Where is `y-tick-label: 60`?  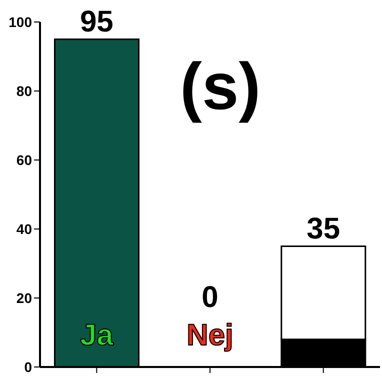 y-tick-label: 60 is located at coordinates (24, 160).